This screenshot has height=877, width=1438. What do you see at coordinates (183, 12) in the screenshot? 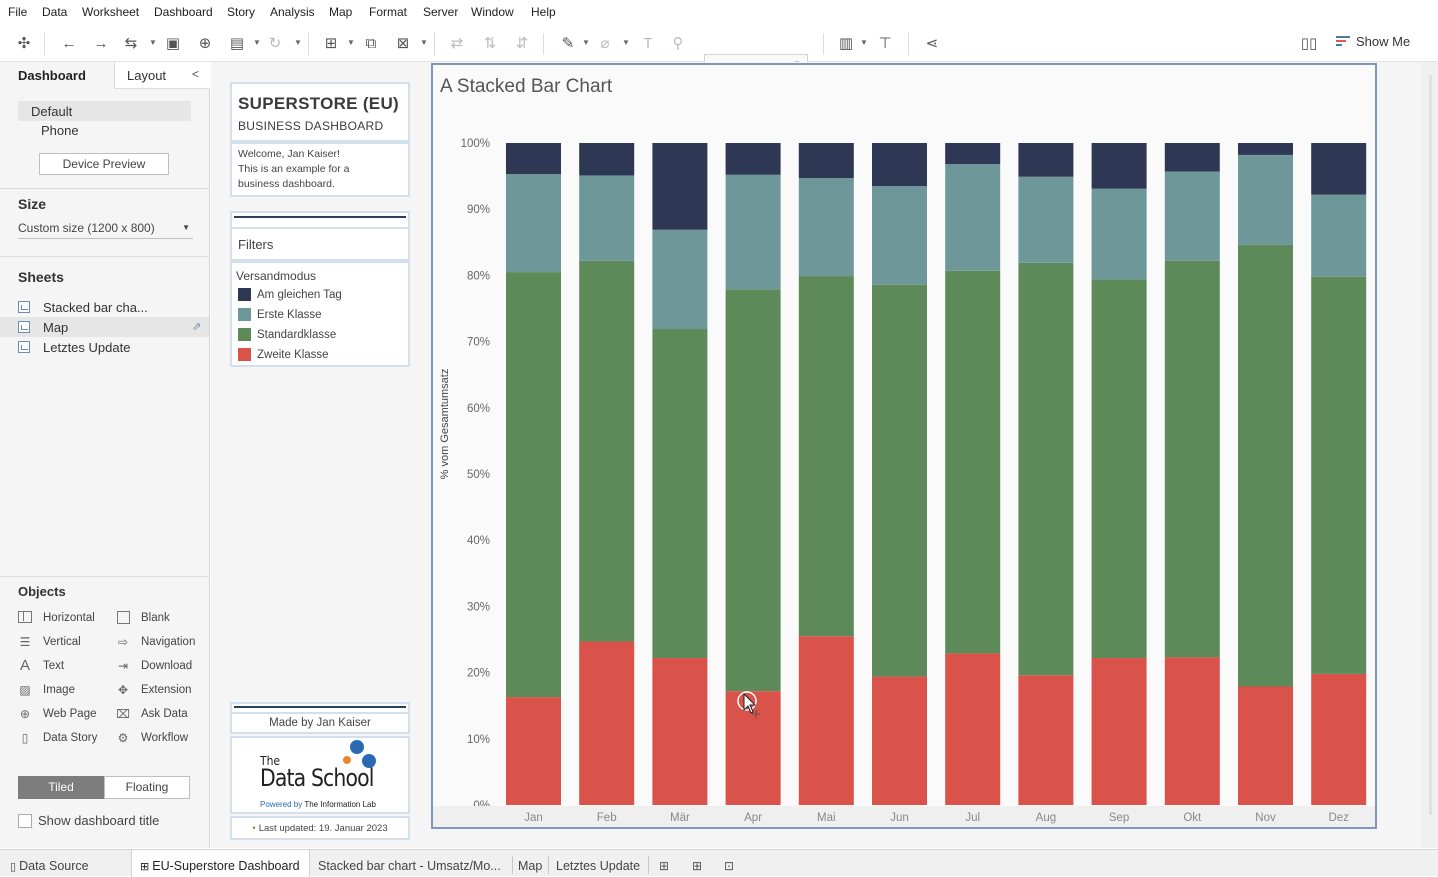
I see `menu-dashboard: Dashboard` at bounding box center [183, 12].